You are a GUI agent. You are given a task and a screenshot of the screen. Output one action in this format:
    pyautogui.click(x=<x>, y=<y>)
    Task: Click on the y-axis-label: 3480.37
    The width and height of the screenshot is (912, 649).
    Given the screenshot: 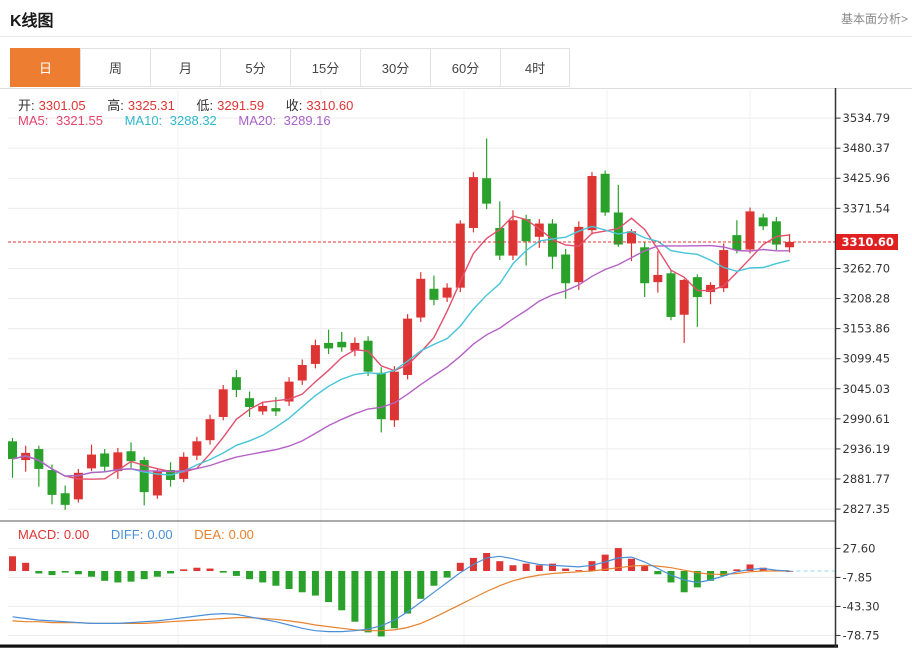 What is the action you would take?
    pyautogui.click(x=867, y=148)
    